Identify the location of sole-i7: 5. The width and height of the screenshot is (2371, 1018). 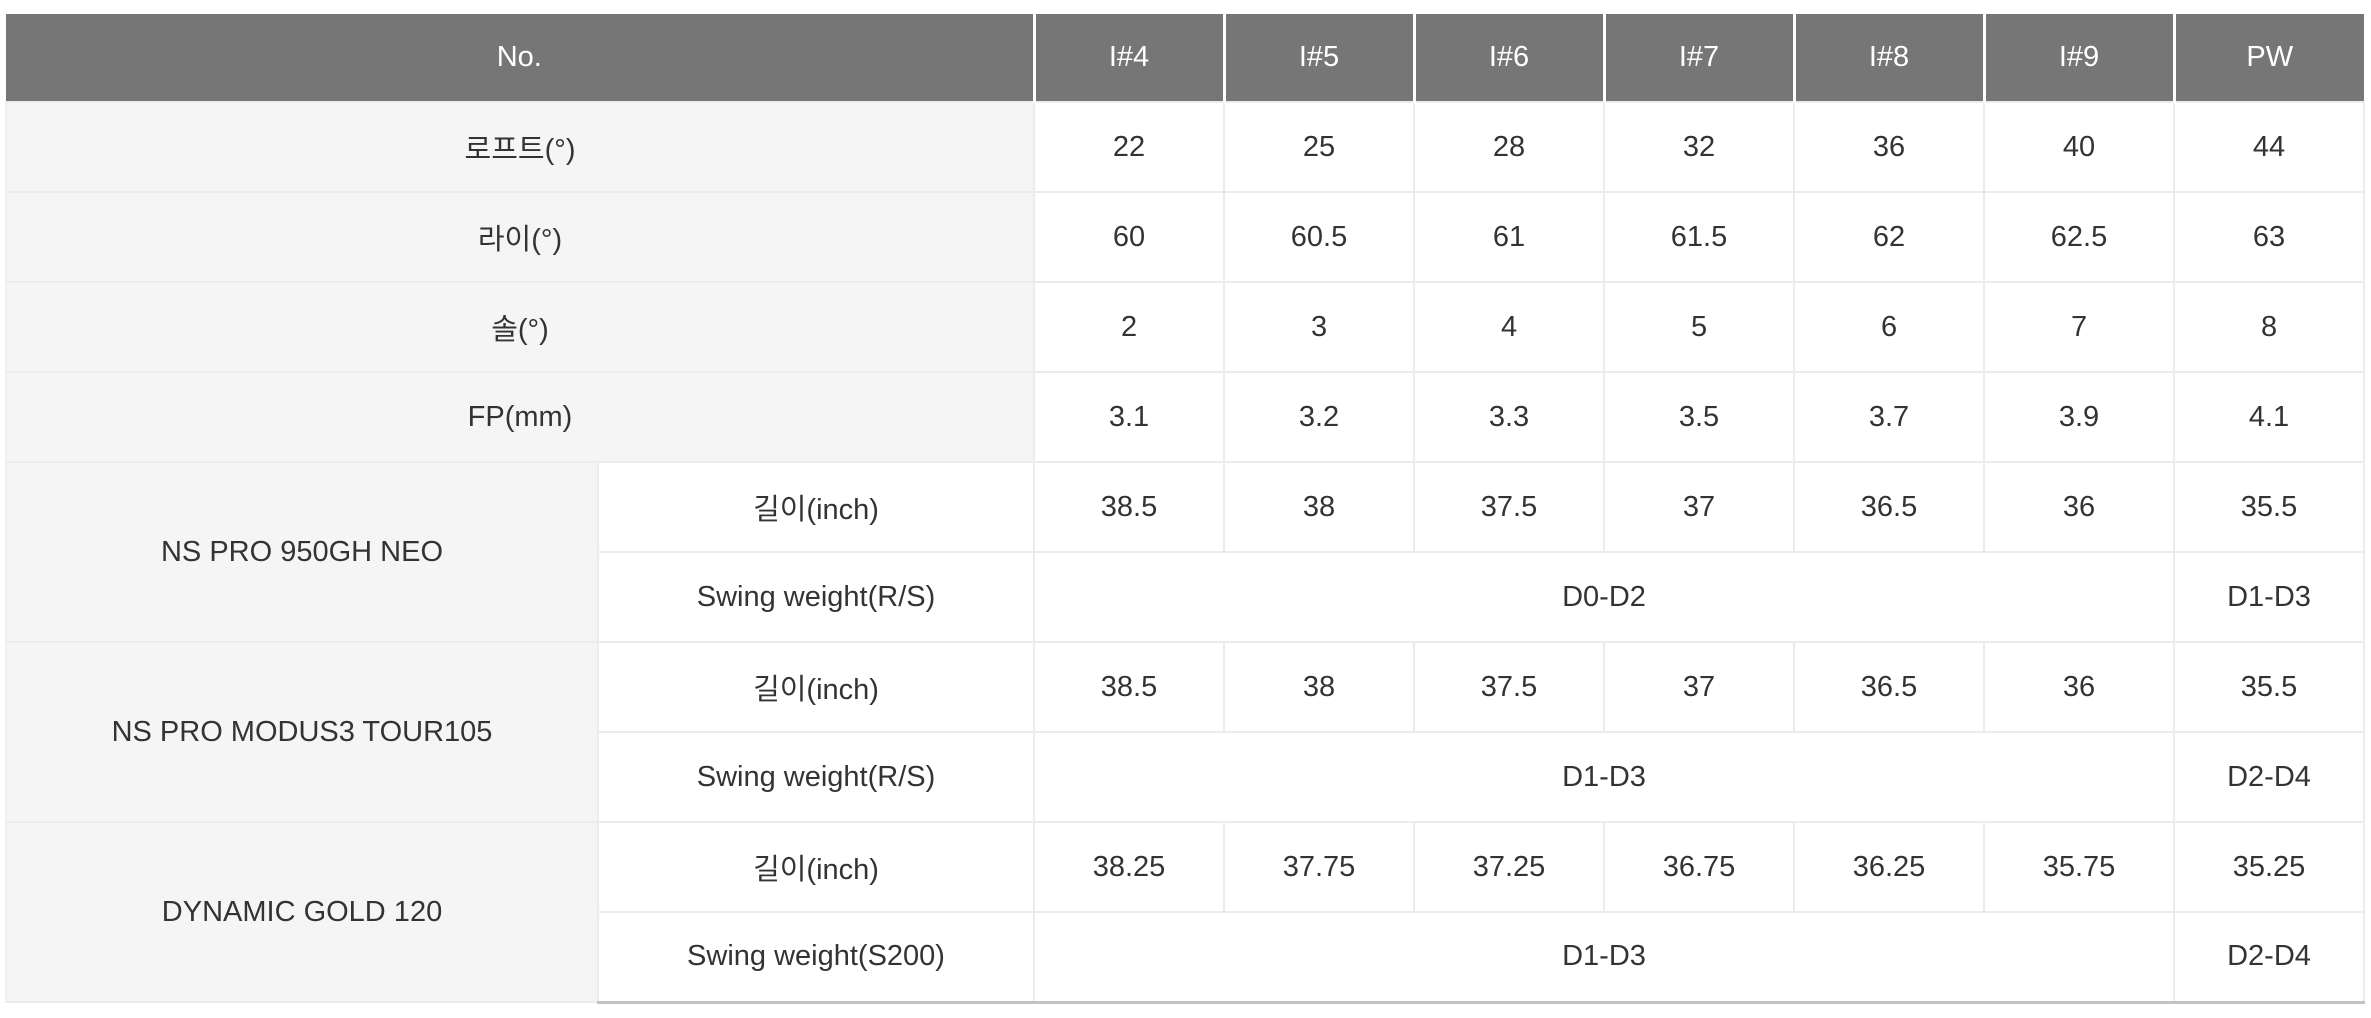
(1699, 327).